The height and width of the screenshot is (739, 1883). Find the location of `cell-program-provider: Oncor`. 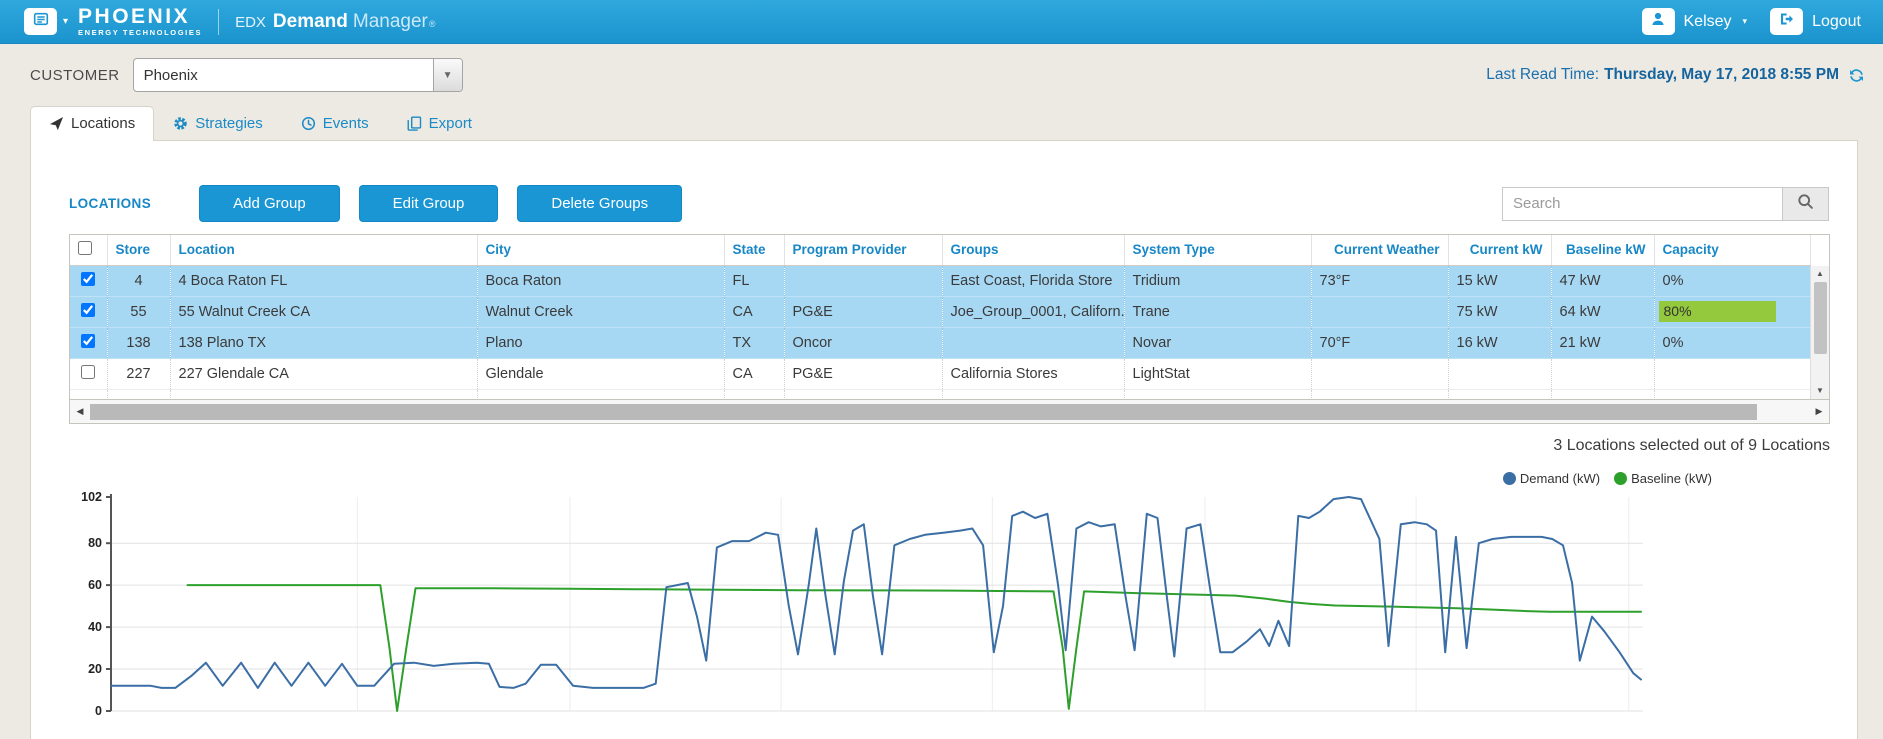

cell-program-provider: Oncor is located at coordinates (863, 343).